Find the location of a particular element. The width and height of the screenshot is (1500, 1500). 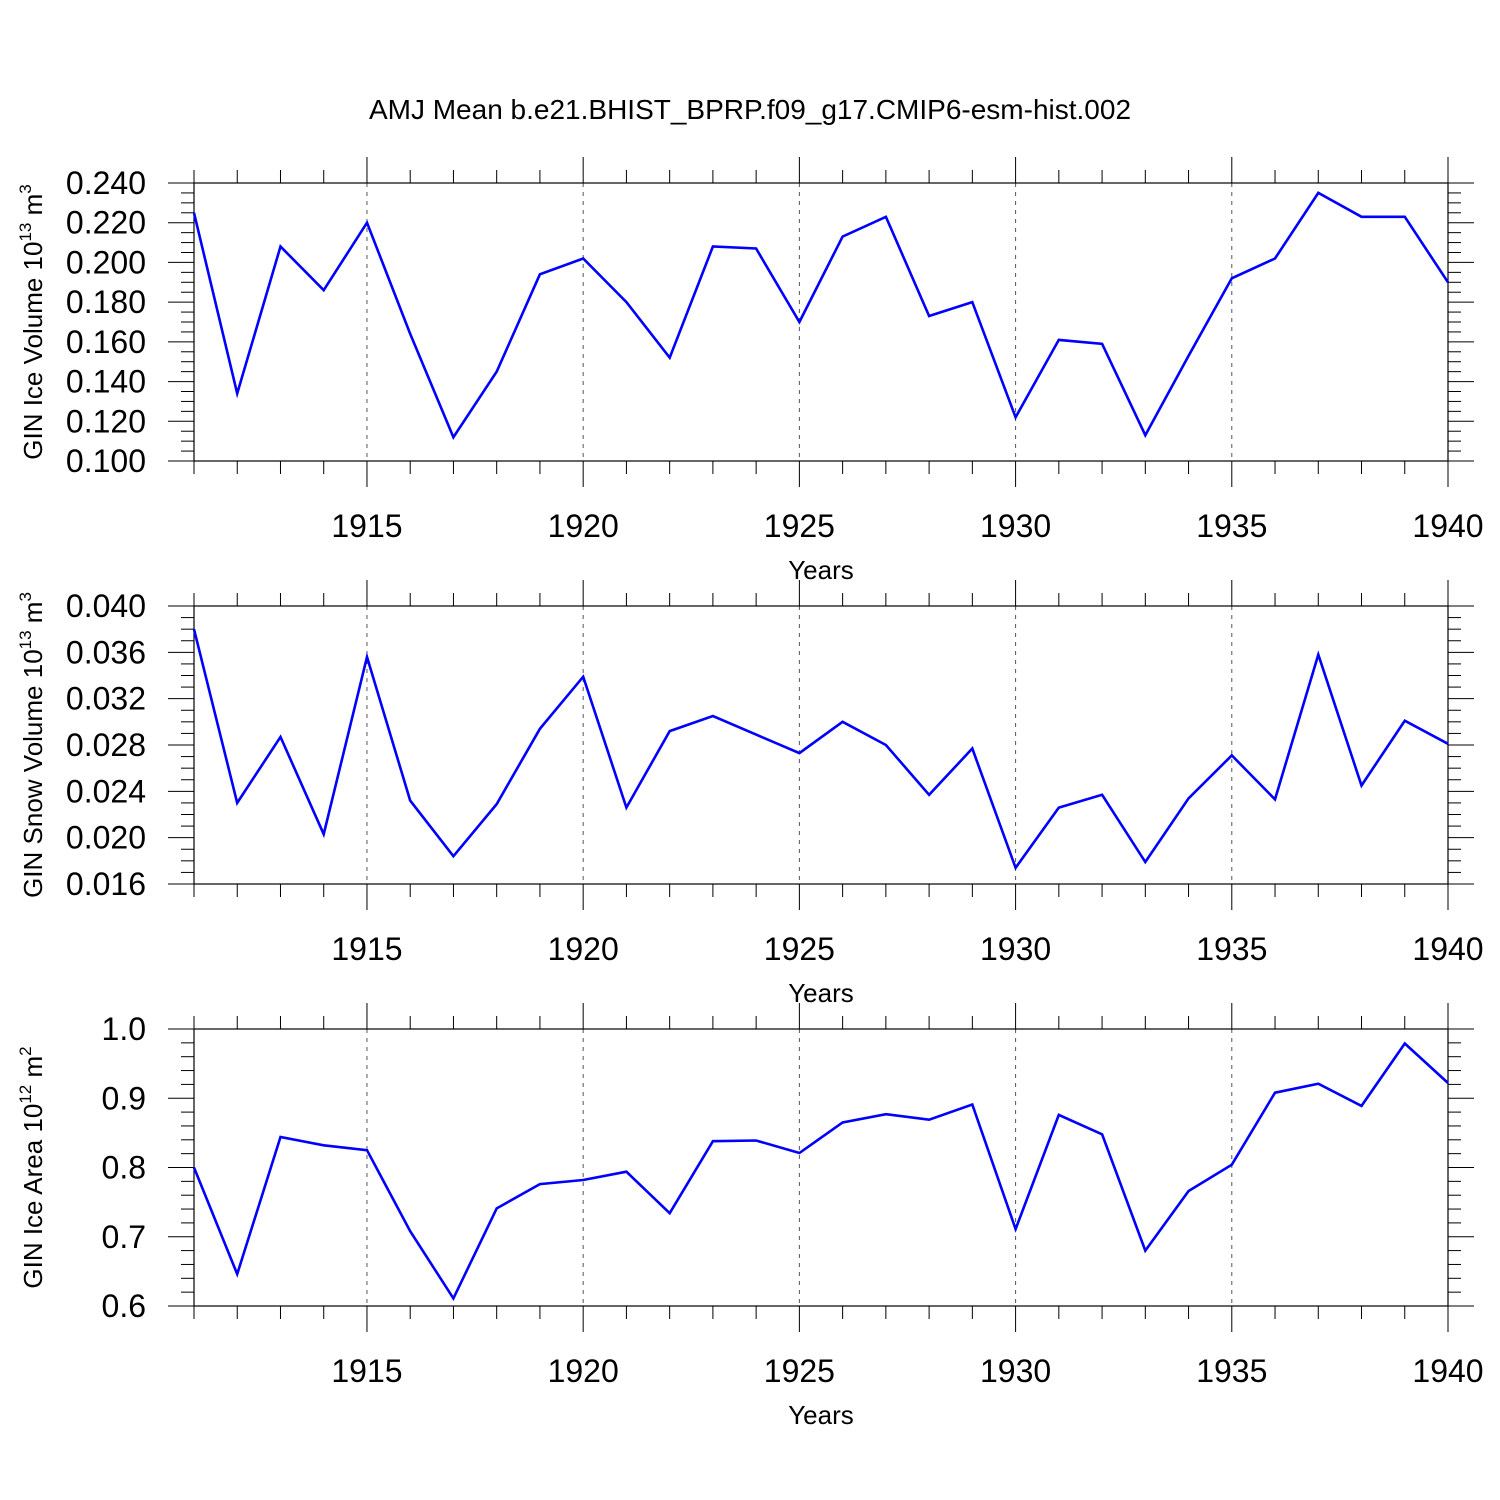

y-tick-label: 0.160 is located at coordinates (106, 342).